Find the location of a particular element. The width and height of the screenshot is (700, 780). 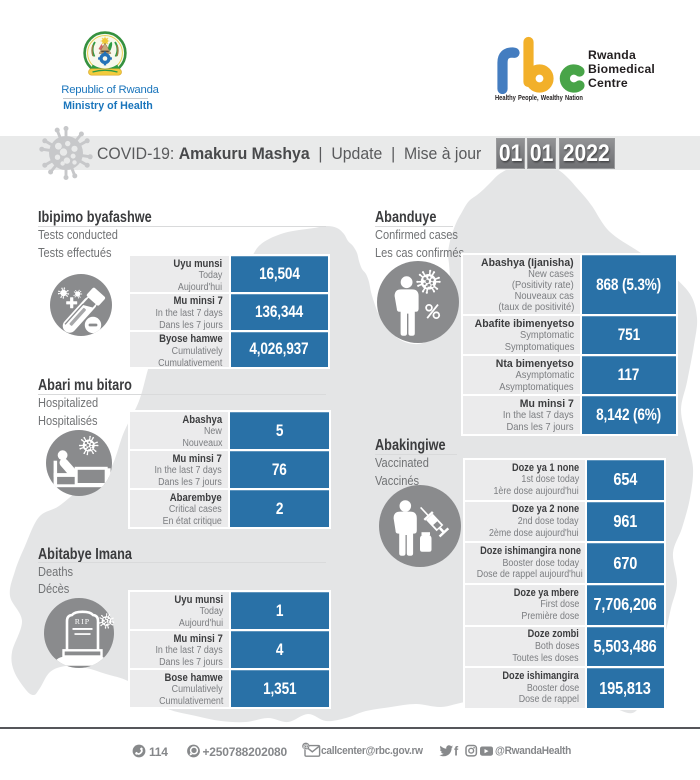

svg-text: f is located at coordinates (456, 752).